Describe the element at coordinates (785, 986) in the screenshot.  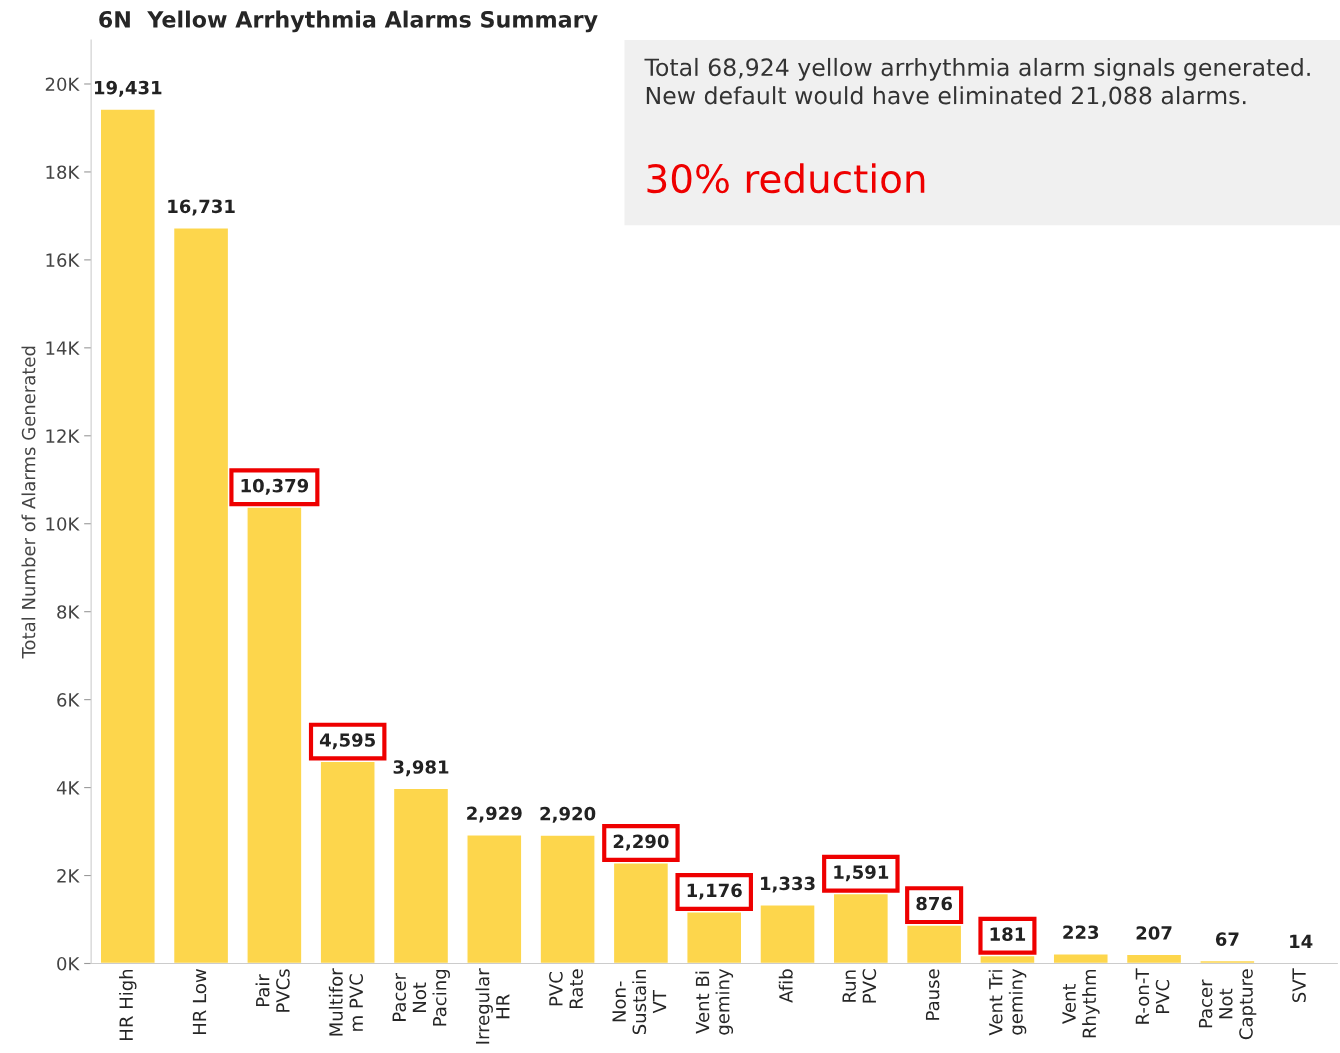
I see `x-tick-label: Afib` at that location.